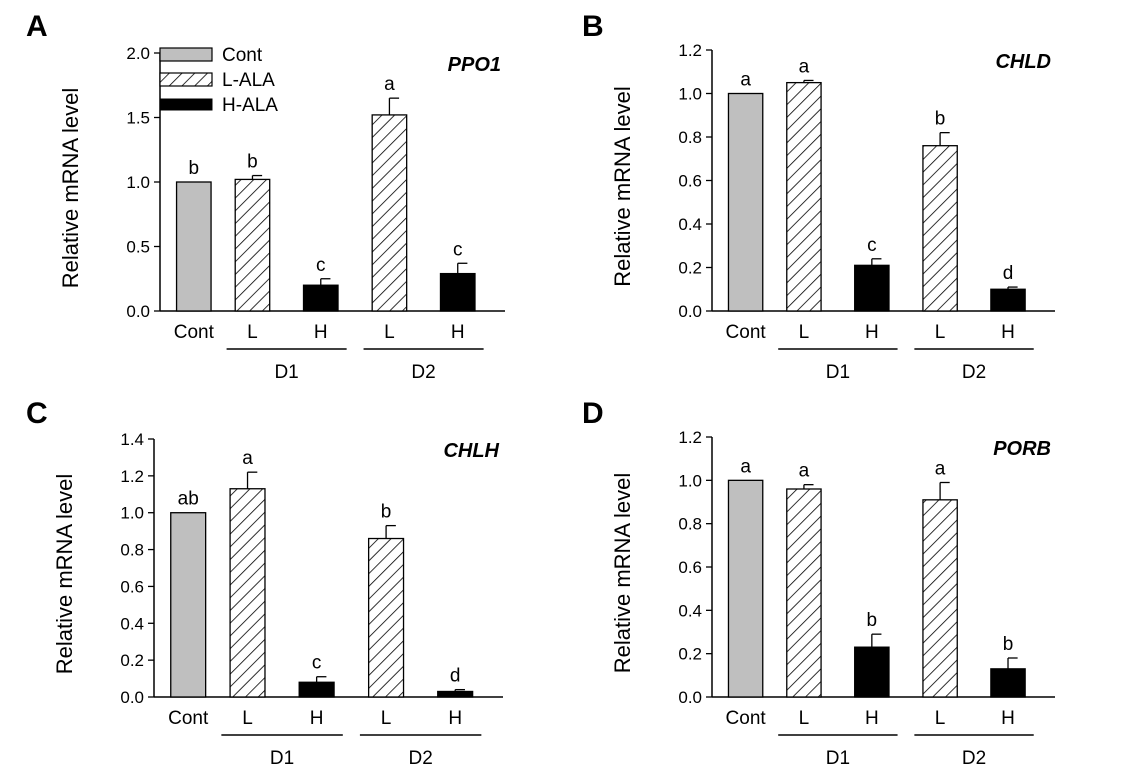  I want to click on y-tick-label: 1.4, so click(132, 439).